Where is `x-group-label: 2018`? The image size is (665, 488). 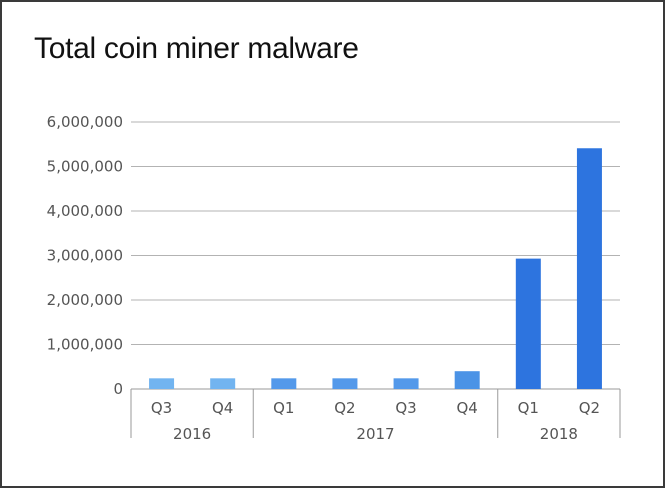 x-group-label: 2018 is located at coordinates (559, 434).